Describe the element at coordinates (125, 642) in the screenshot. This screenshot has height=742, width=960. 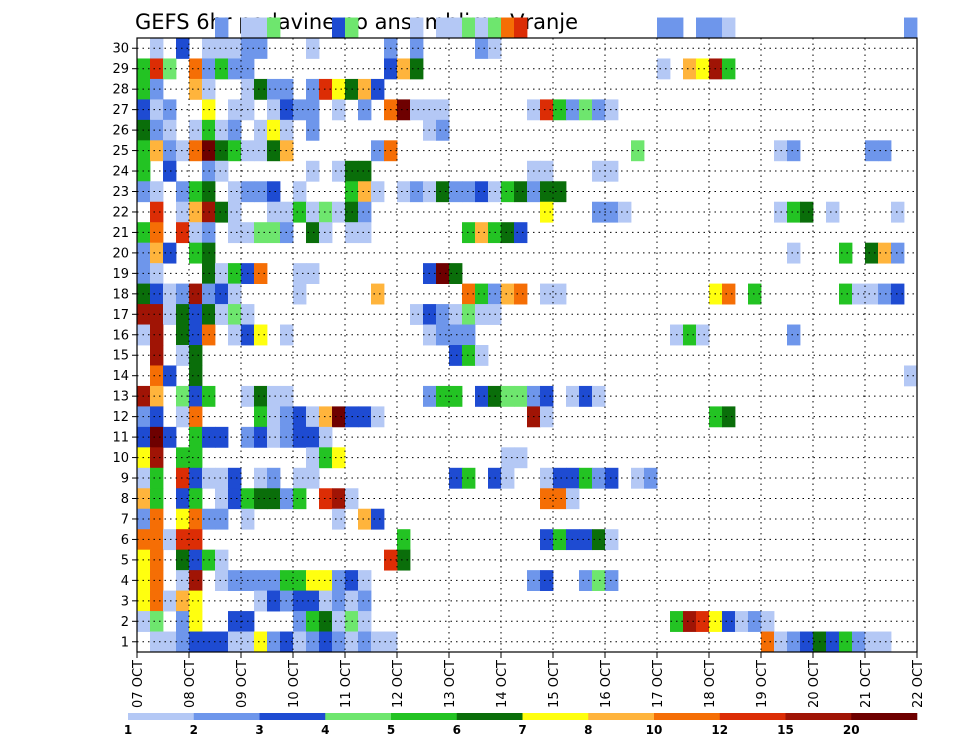
I see `y-tick-label: 1` at that location.